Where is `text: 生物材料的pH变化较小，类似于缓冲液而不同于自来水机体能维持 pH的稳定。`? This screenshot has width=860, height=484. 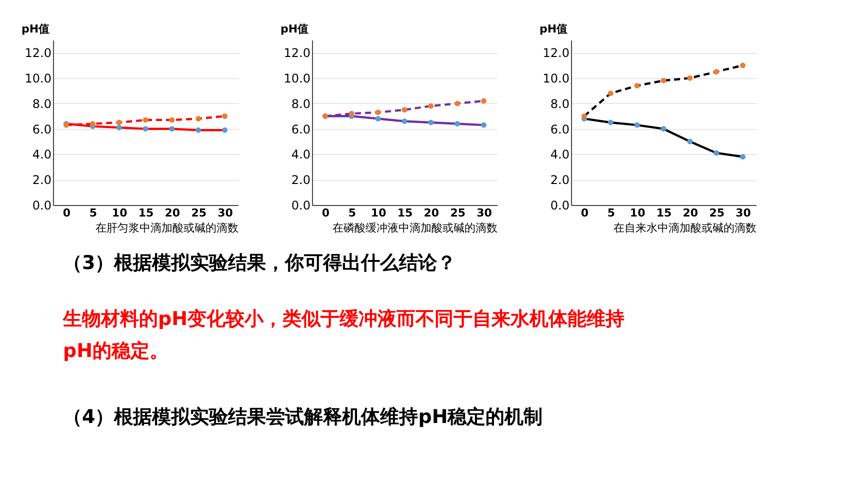 text: 生物材料的pH变化较小，类似于缓冲液而不同于自来水机体能维持 pH的稳定。 is located at coordinates (343, 335).